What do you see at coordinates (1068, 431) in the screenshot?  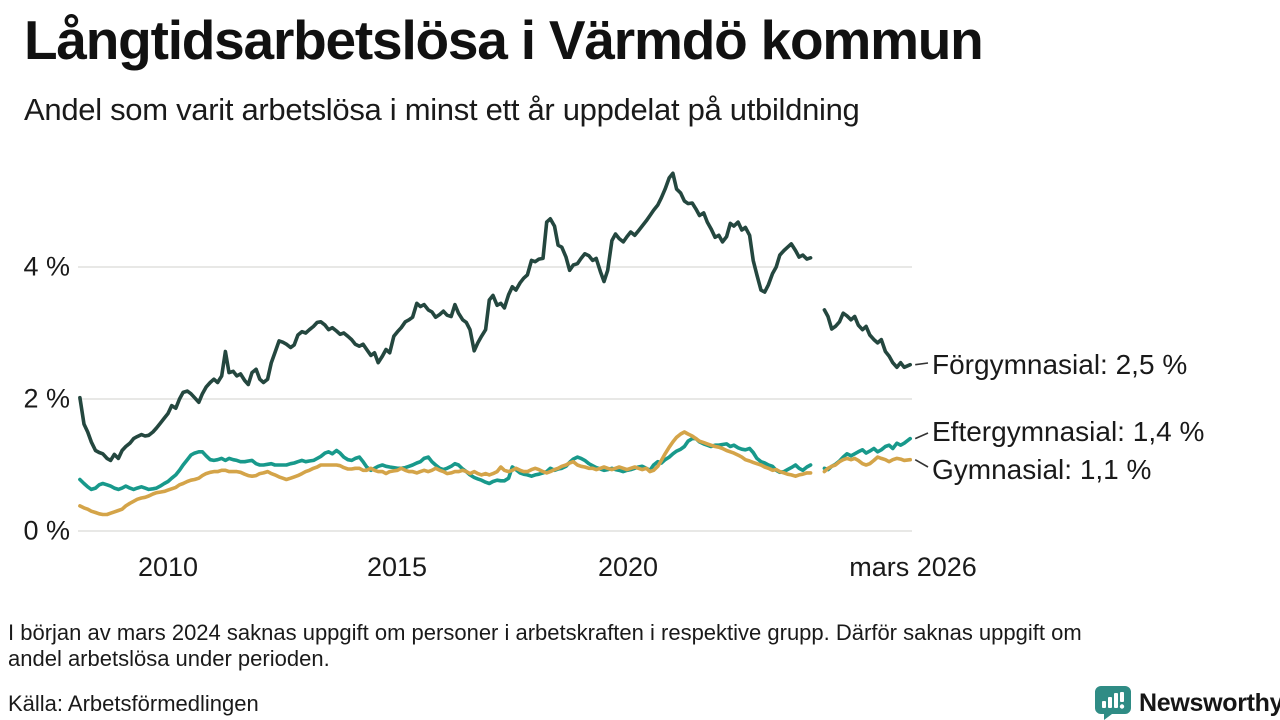 I see `series-label-eftergymnasial: Eftergymnasial: 1,4 %` at bounding box center [1068, 431].